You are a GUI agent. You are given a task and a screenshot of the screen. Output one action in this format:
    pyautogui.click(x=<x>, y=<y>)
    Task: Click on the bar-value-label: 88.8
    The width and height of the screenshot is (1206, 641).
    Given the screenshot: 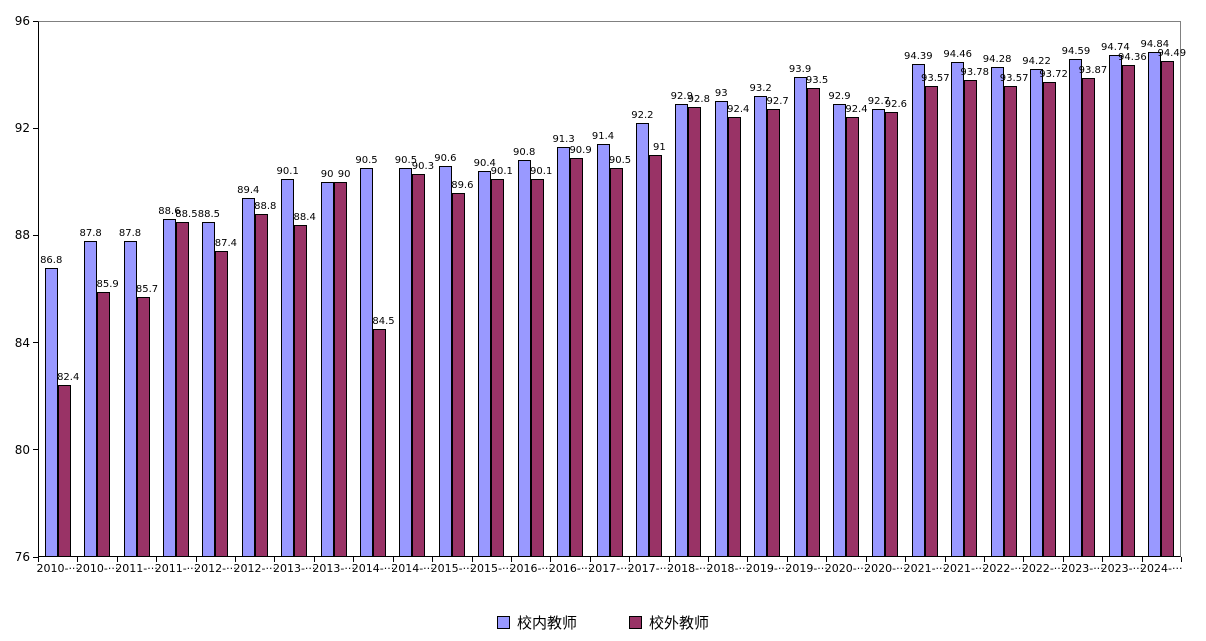 What is the action you would take?
    pyautogui.click(x=265, y=206)
    